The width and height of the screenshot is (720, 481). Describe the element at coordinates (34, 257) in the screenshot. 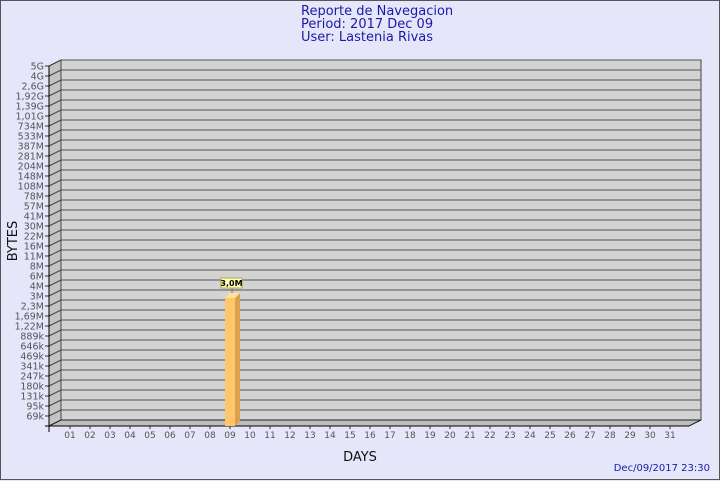

I see `y-tick-label: 11M` at that location.